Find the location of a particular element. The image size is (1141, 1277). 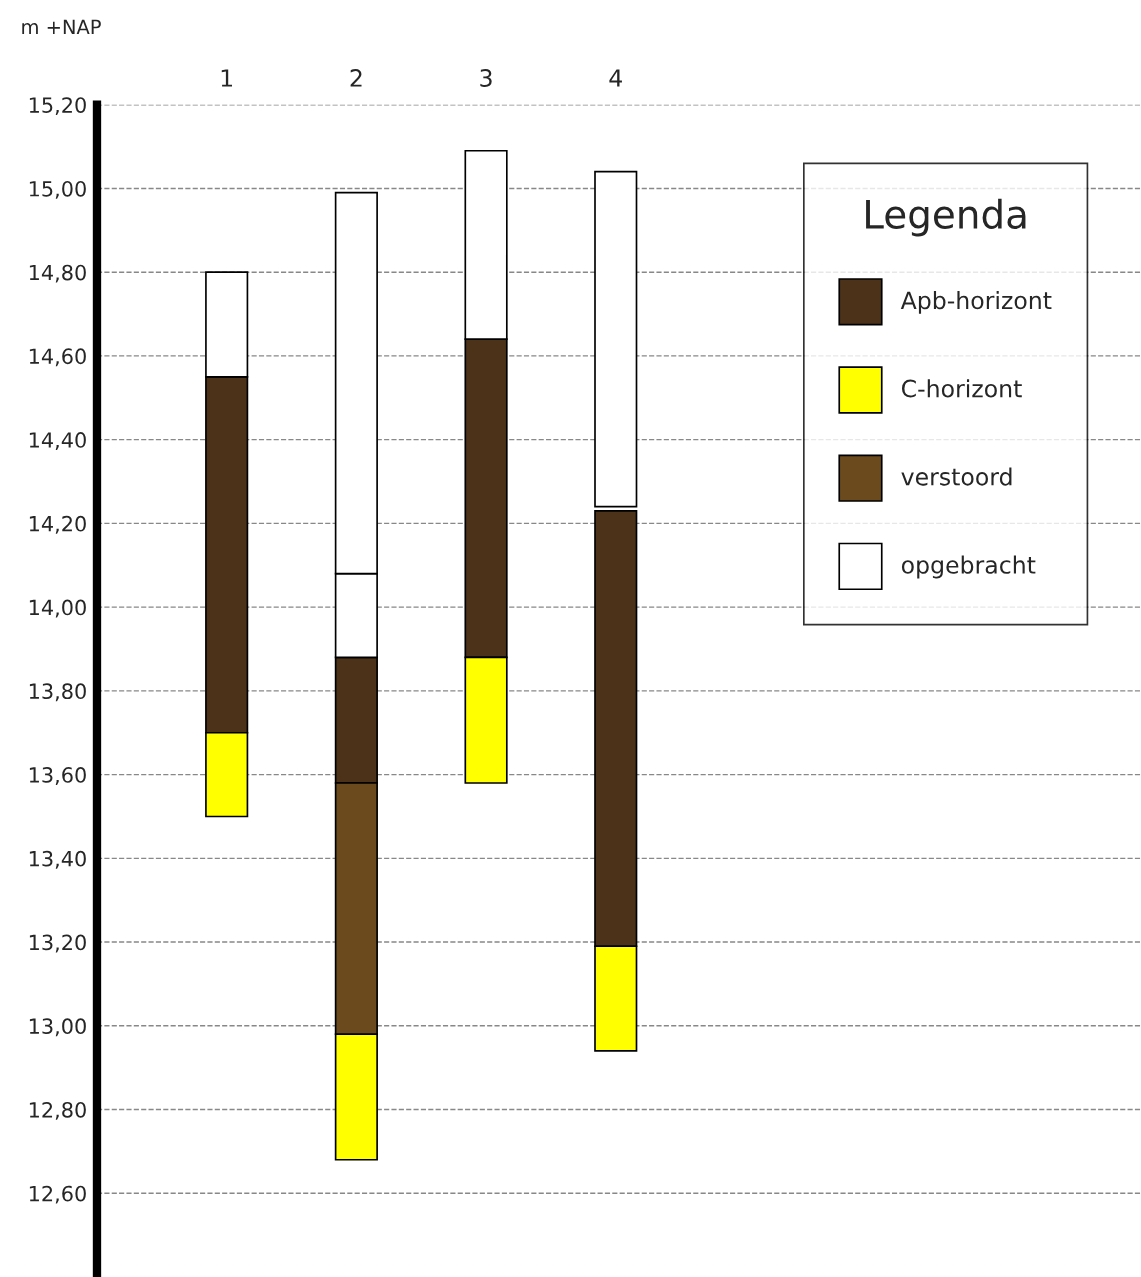

legend-label: C-horizont is located at coordinates (961, 388).